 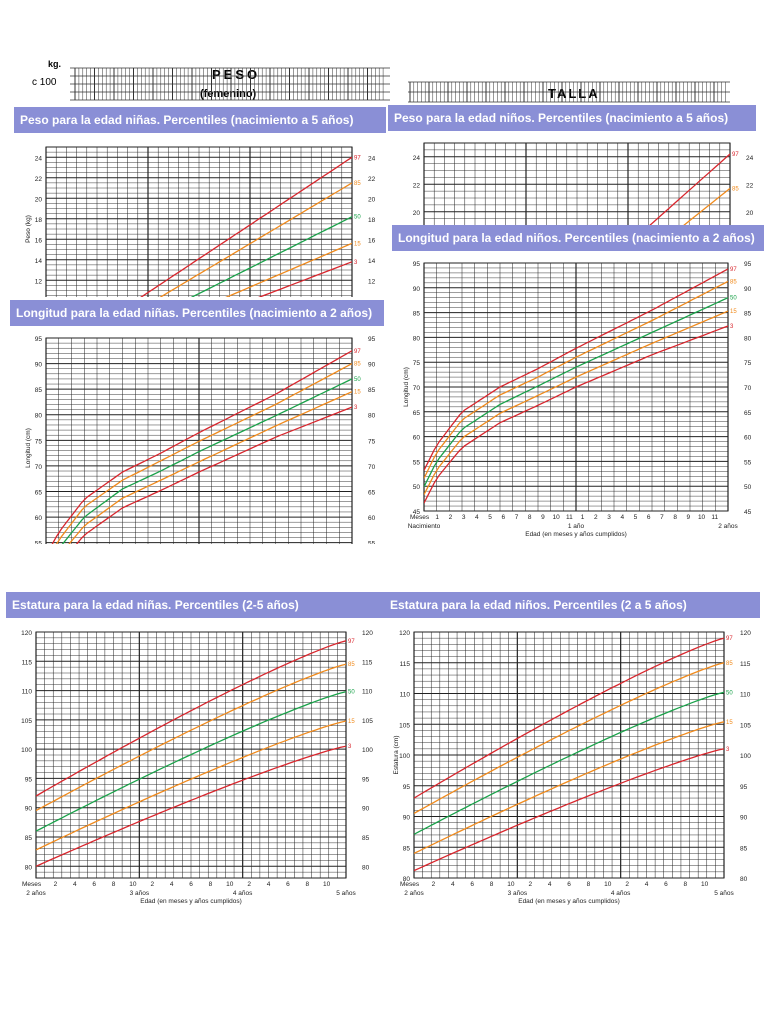 What do you see at coordinates (372, 179) in the screenshot?
I see `y-tick-label-right: 22` at bounding box center [372, 179].